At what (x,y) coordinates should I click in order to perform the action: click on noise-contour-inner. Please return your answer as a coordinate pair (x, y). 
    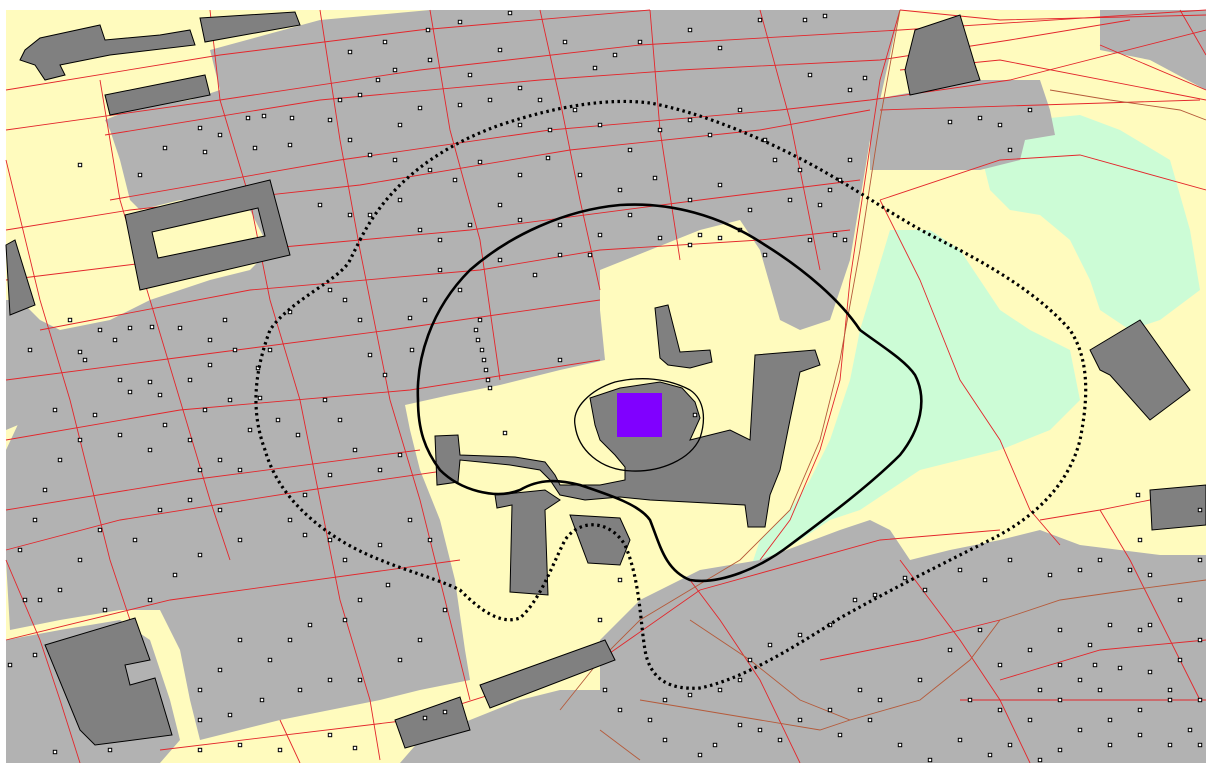
    Looking at the image, I should click on (639, 425).